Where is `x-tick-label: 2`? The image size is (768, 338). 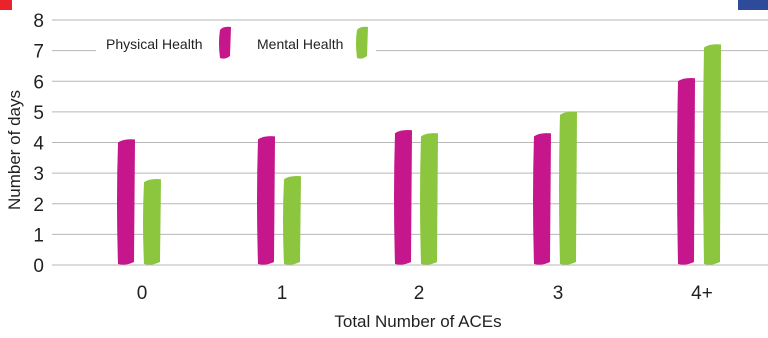
x-tick-label: 2 is located at coordinates (419, 293).